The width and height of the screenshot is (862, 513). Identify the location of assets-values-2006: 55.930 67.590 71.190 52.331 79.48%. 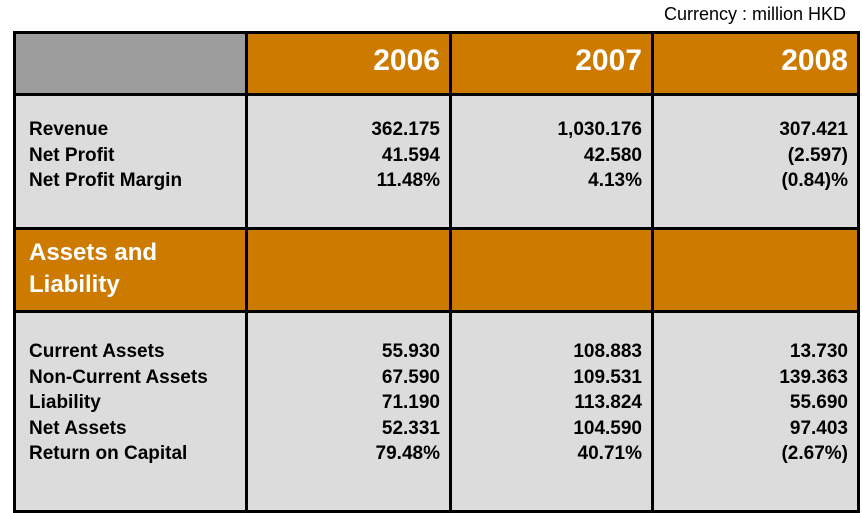
(348, 411).